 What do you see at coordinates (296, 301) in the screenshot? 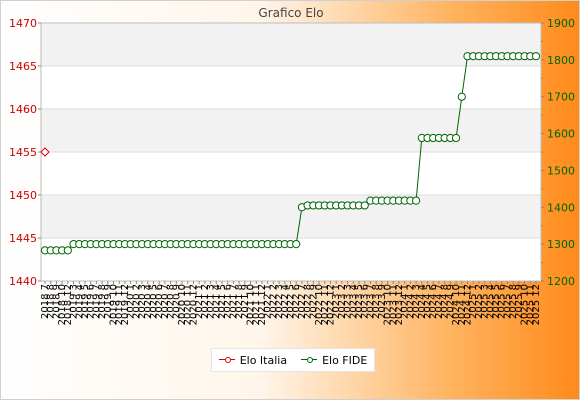
I see `x-axis-tick-label: 2022 6` at bounding box center [296, 301].